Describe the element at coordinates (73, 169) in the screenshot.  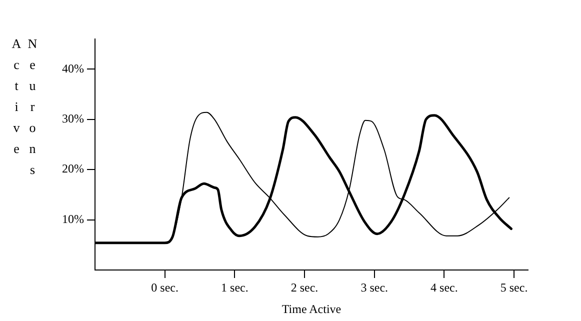
I see `y-tick-label: 20%` at that location.